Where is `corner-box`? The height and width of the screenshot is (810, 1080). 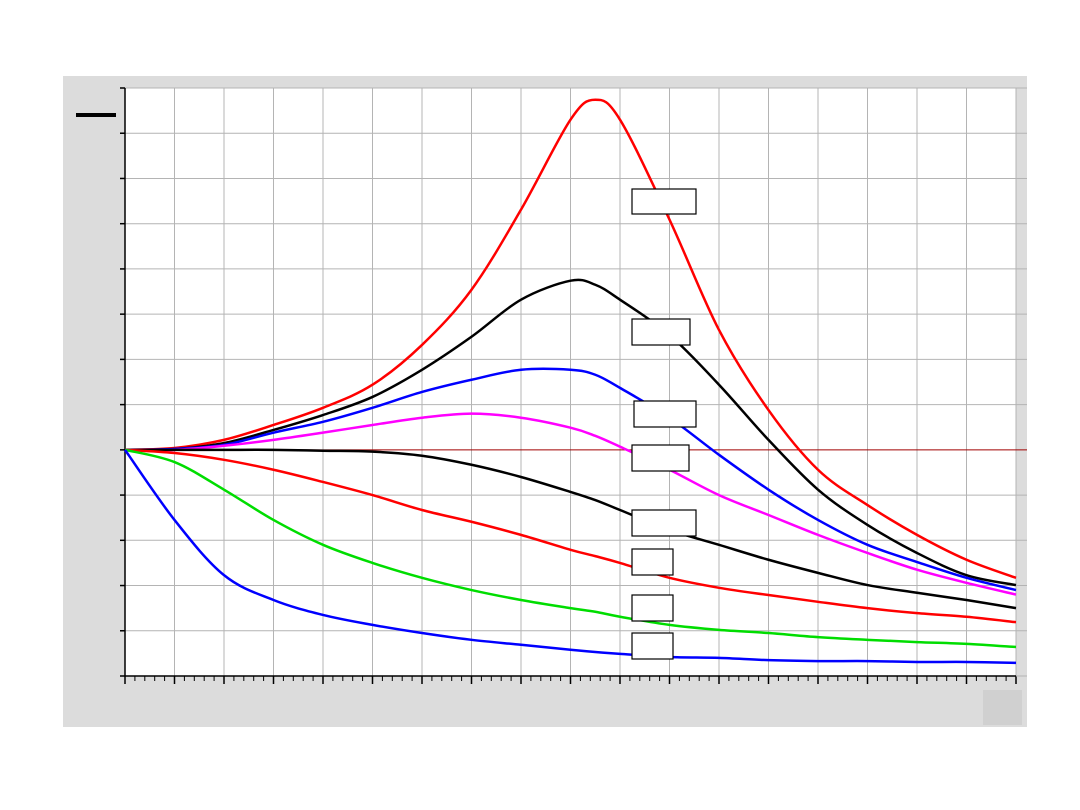 corner-box is located at coordinates (1002, 707).